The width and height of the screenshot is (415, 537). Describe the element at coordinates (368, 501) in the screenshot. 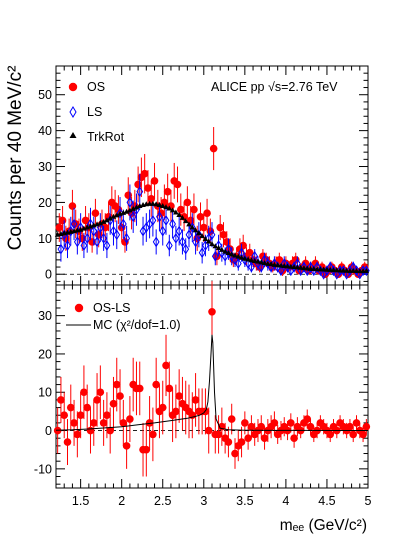

I see `x-tick-label: 5` at that location.